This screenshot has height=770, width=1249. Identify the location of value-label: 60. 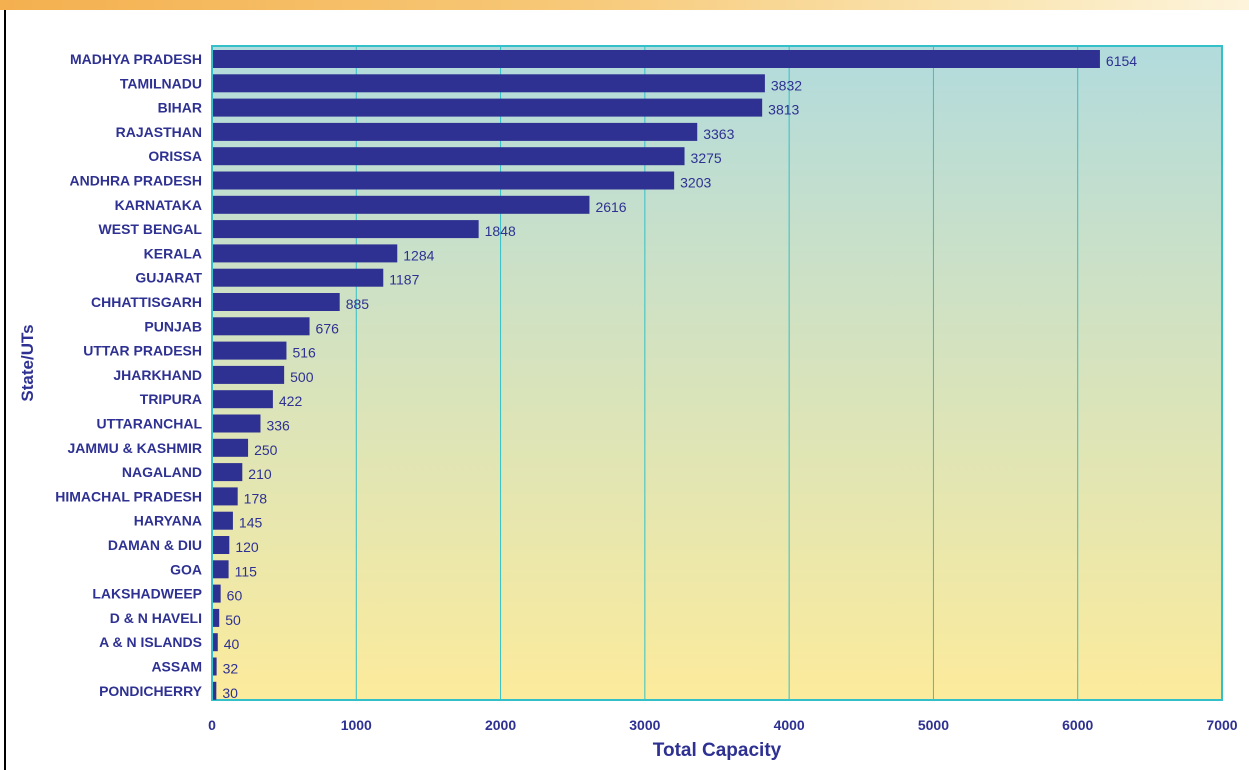
(235, 596).